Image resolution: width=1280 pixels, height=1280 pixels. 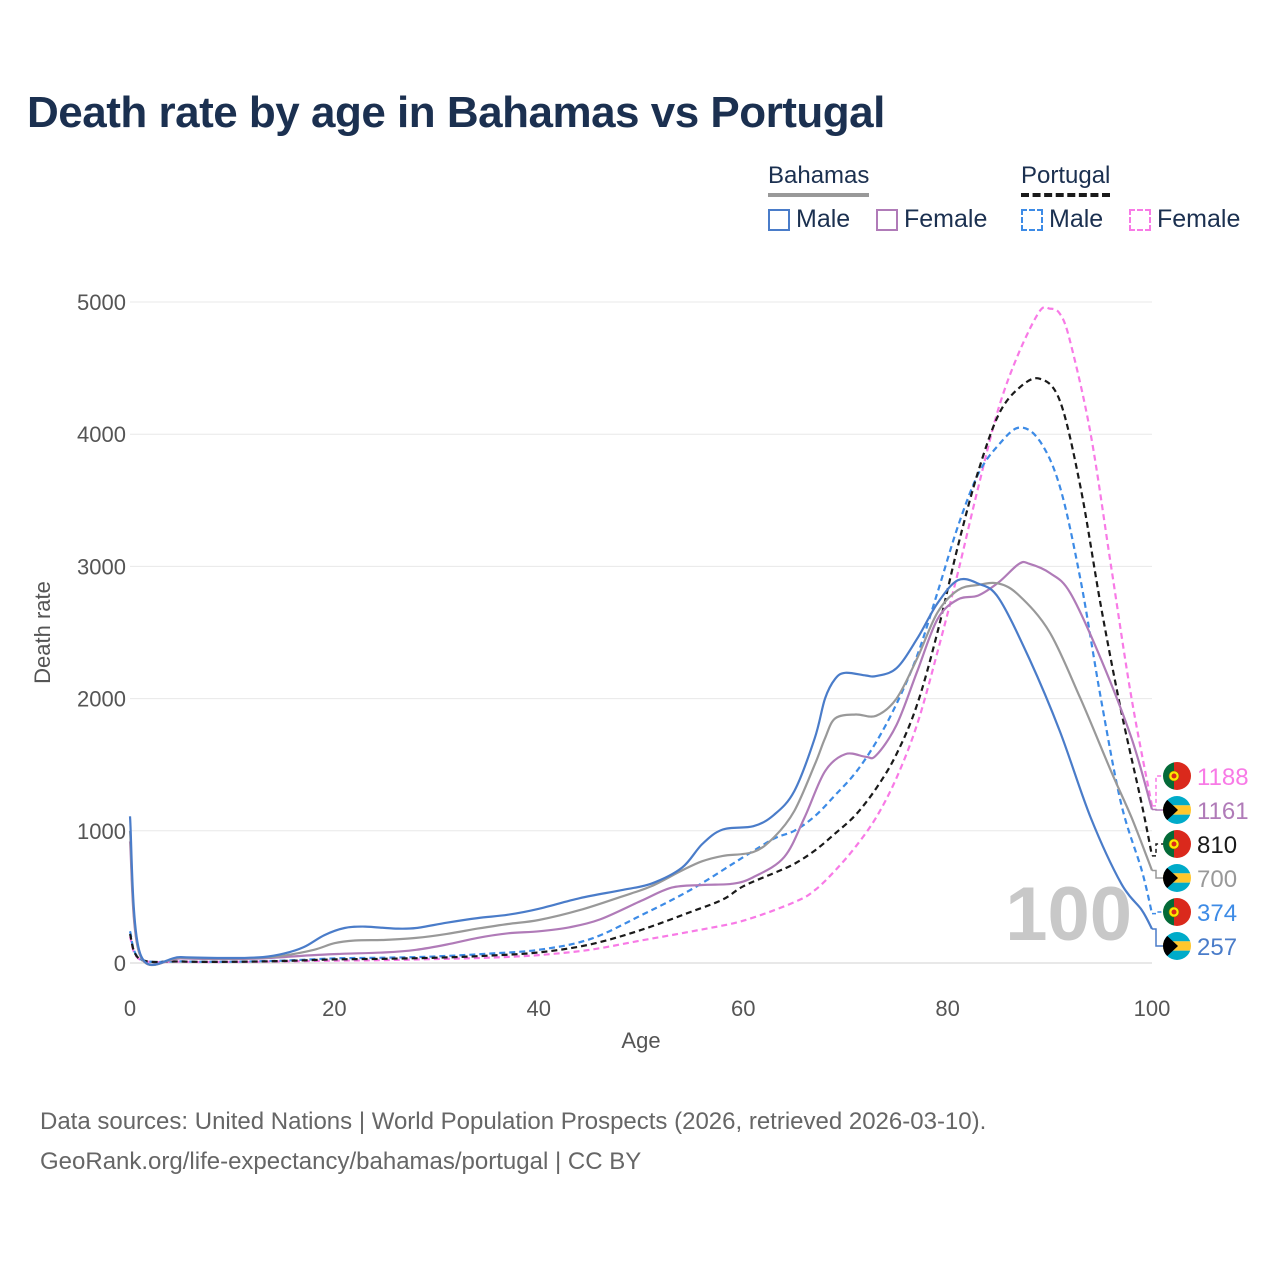 I want to click on x-axis-title: Age, so click(x=640, y=1040).